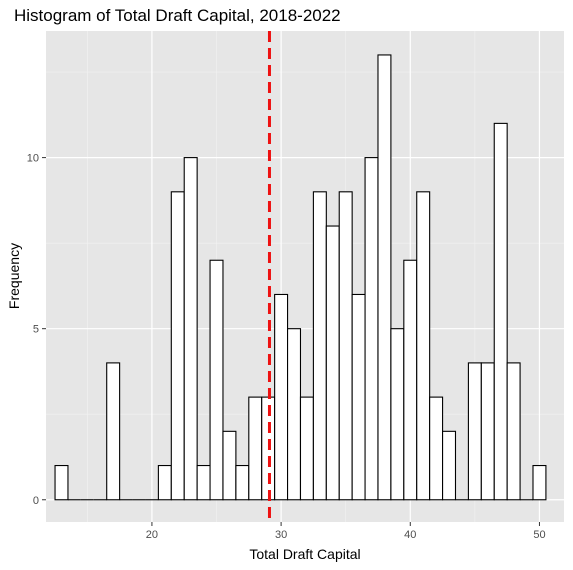  I want to click on x-tick-label: 40, so click(410, 535).